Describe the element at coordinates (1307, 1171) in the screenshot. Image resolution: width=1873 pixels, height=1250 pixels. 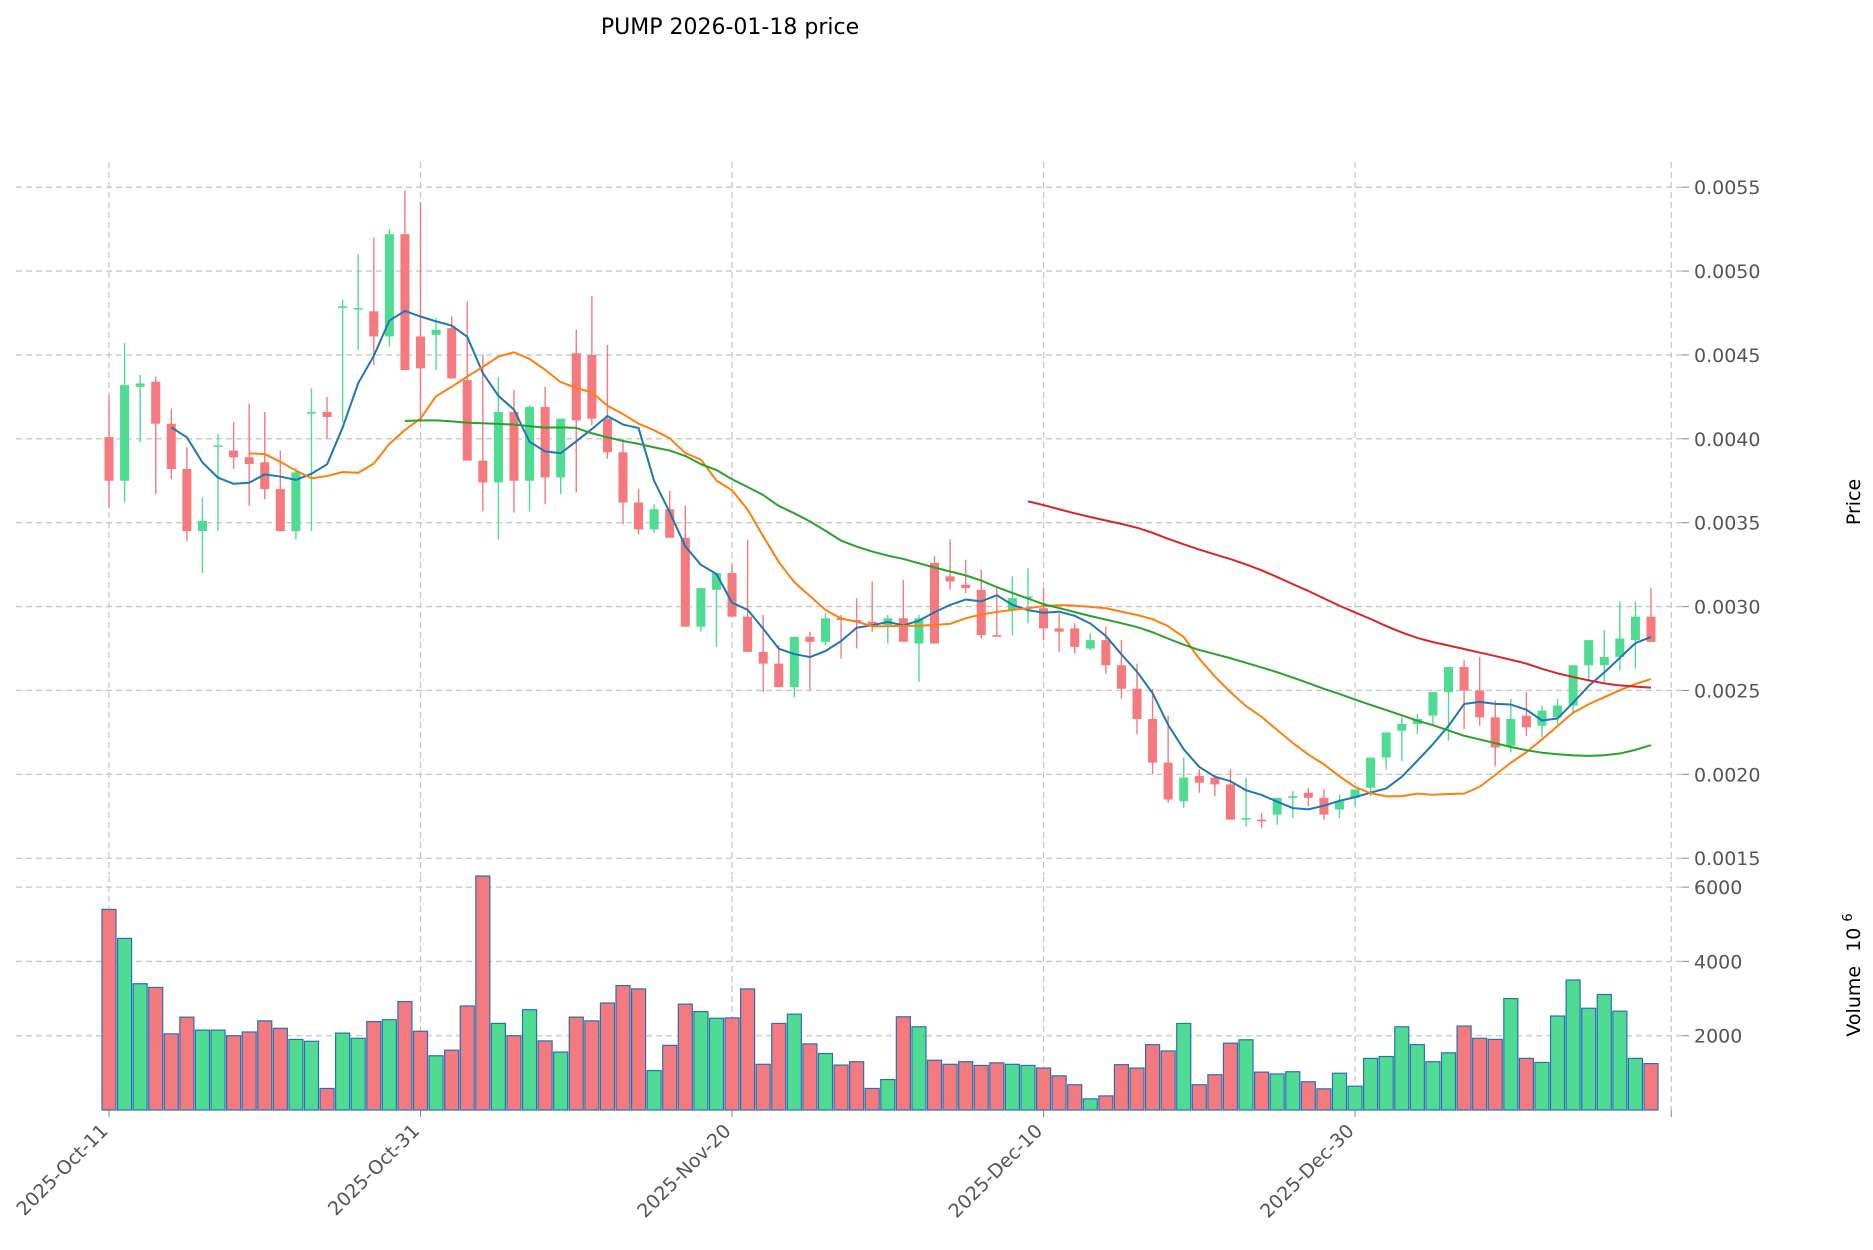
I see `date-tick-label: 2025-Dec-30` at that location.